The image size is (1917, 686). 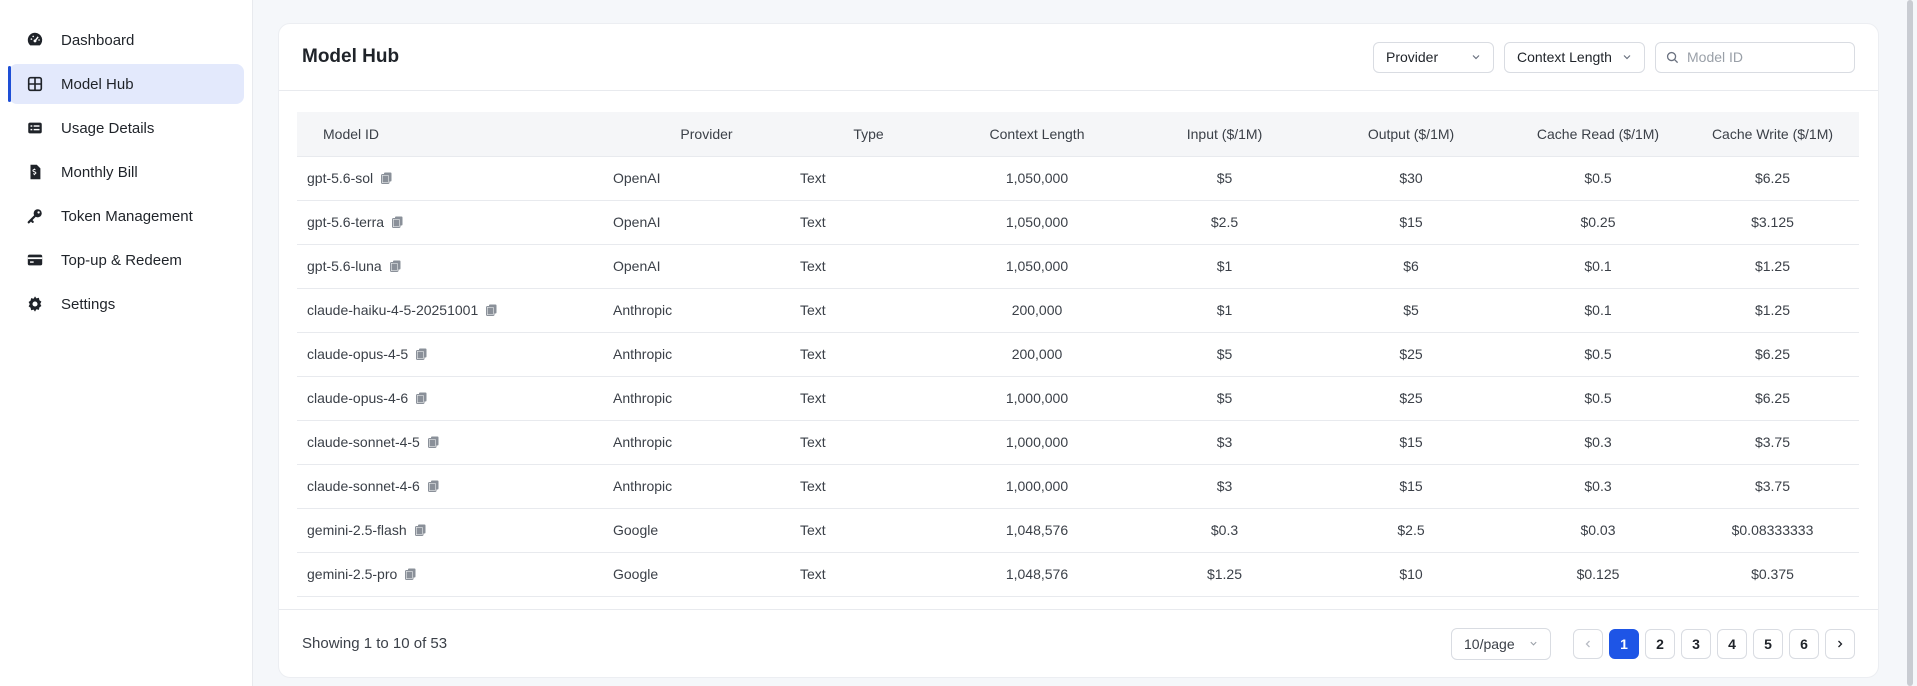 What do you see at coordinates (126, 40) in the screenshot?
I see `sidebar-item-dashboard: Dashboard` at bounding box center [126, 40].